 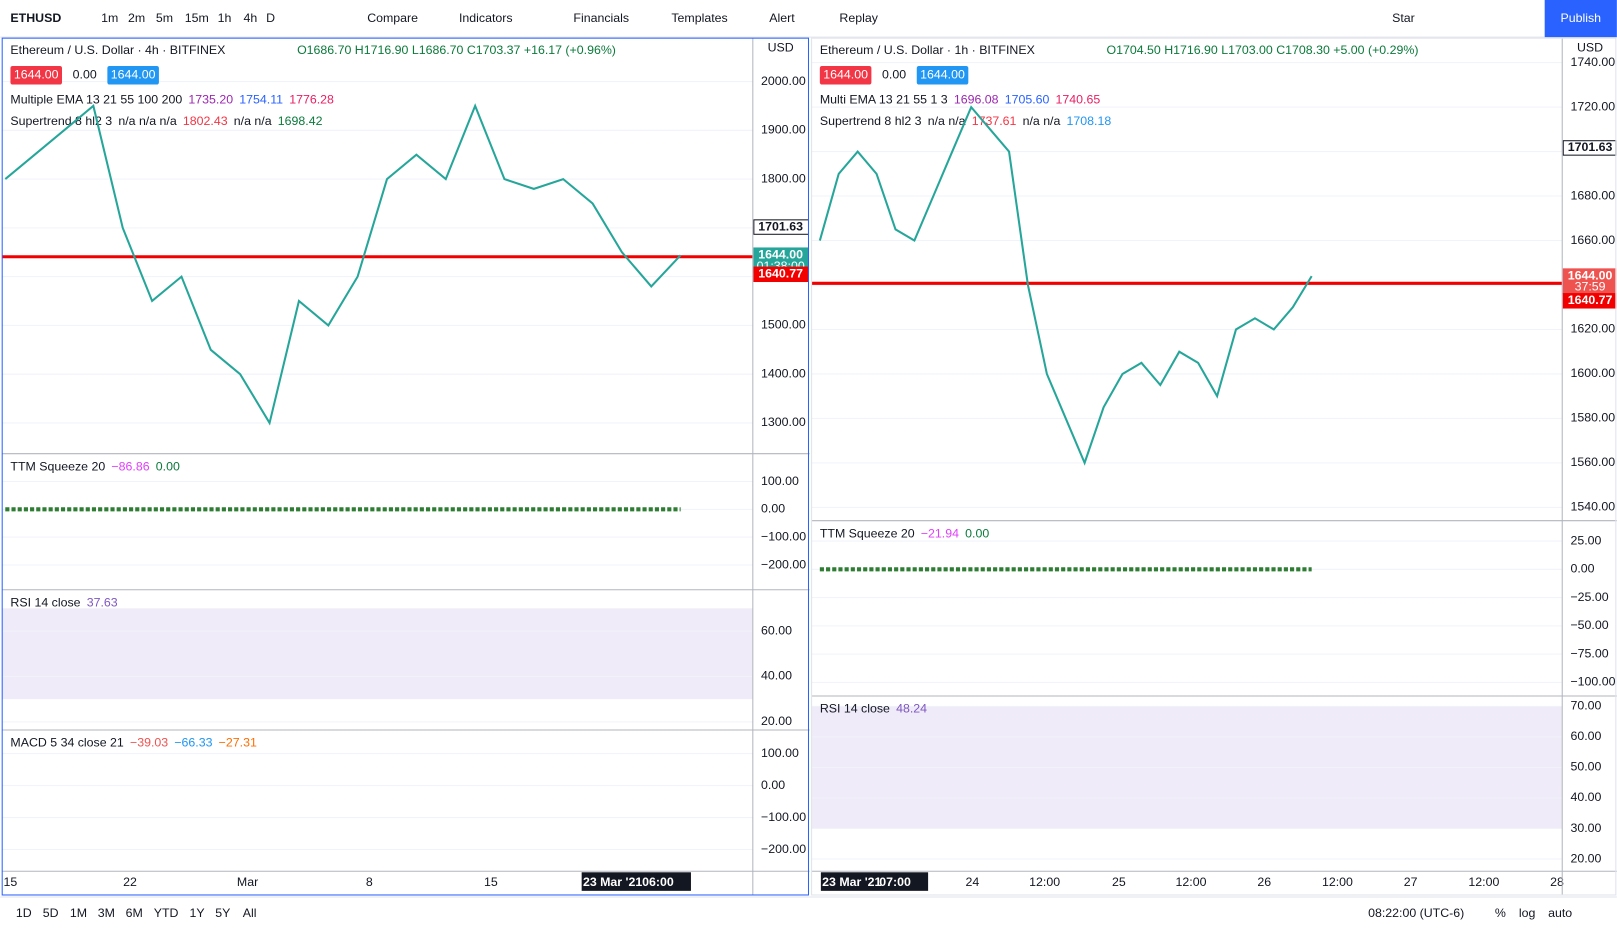 What do you see at coordinates (51, 913) in the screenshot?
I see `range-button: 5D` at bounding box center [51, 913].